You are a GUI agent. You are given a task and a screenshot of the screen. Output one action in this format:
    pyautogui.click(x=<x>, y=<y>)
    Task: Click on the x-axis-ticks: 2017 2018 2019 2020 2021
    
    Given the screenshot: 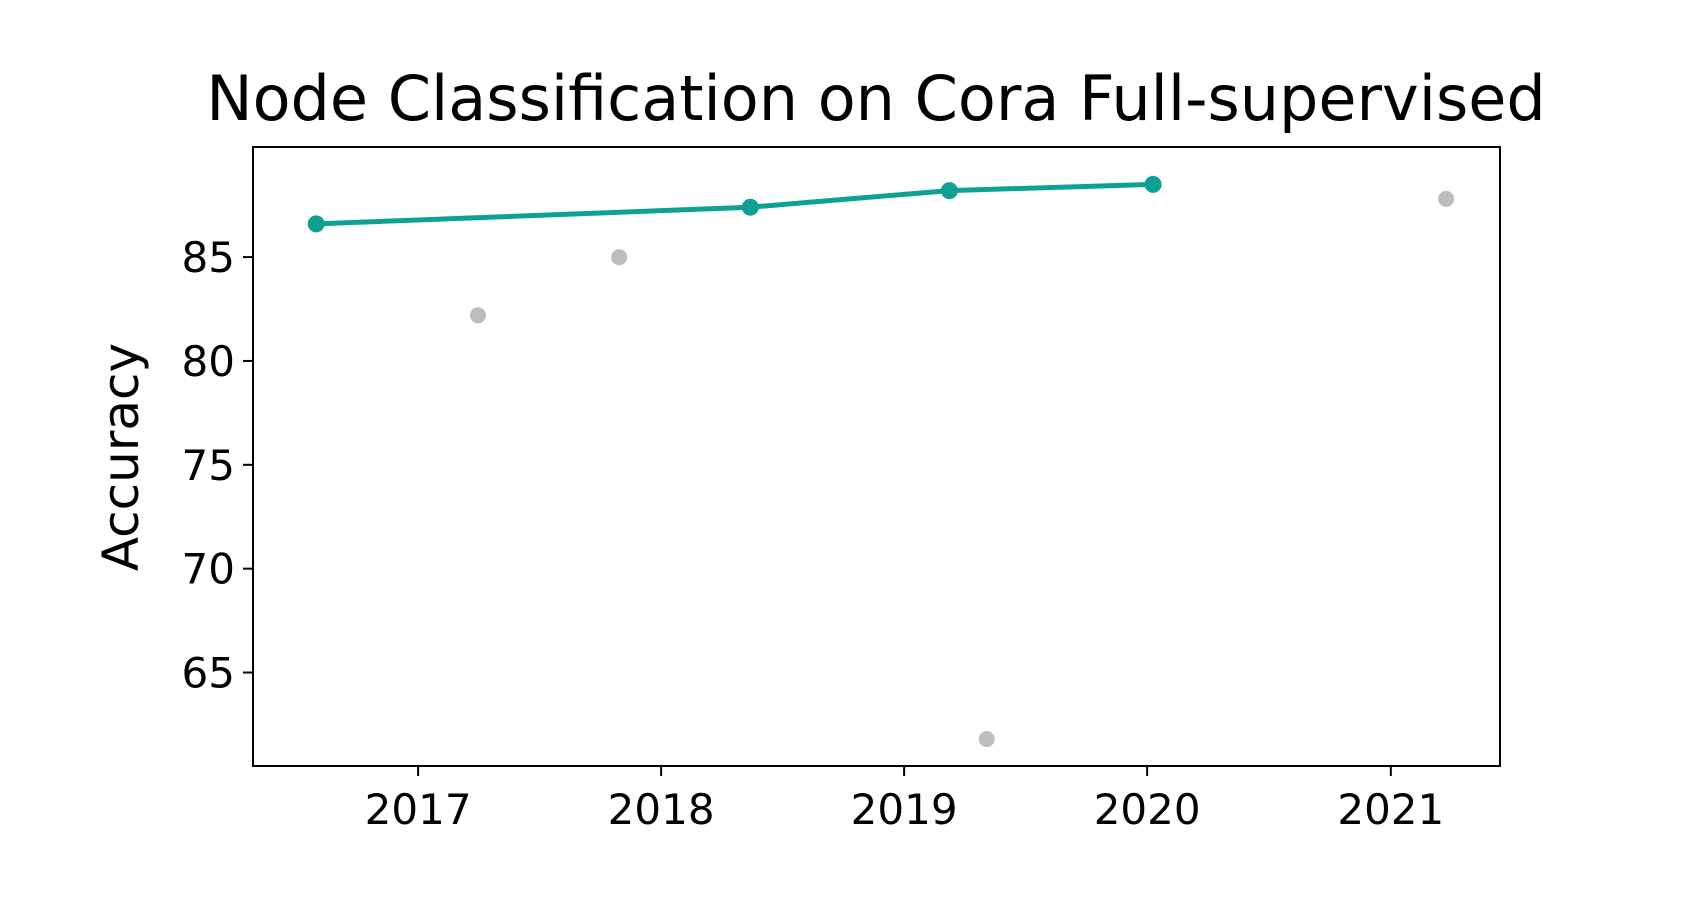 What is the action you would take?
    pyautogui.click(x=904, y=800)
    